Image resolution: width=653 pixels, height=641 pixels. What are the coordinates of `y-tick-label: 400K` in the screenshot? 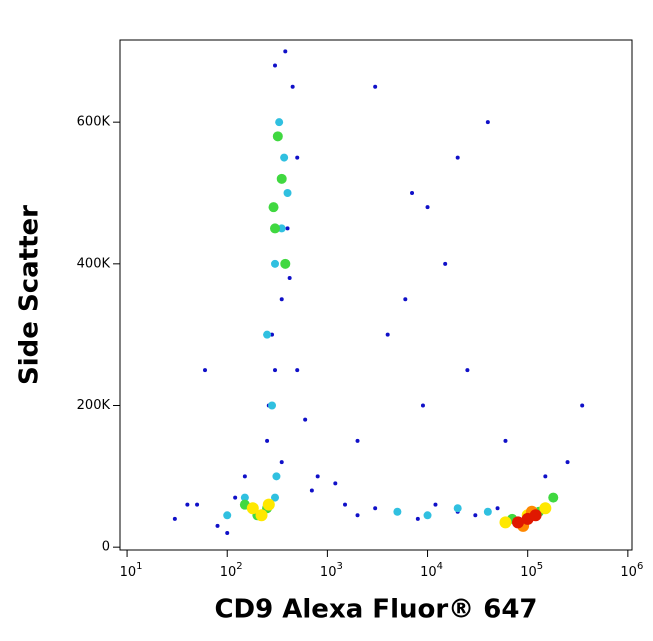 It's located at (94, 263).